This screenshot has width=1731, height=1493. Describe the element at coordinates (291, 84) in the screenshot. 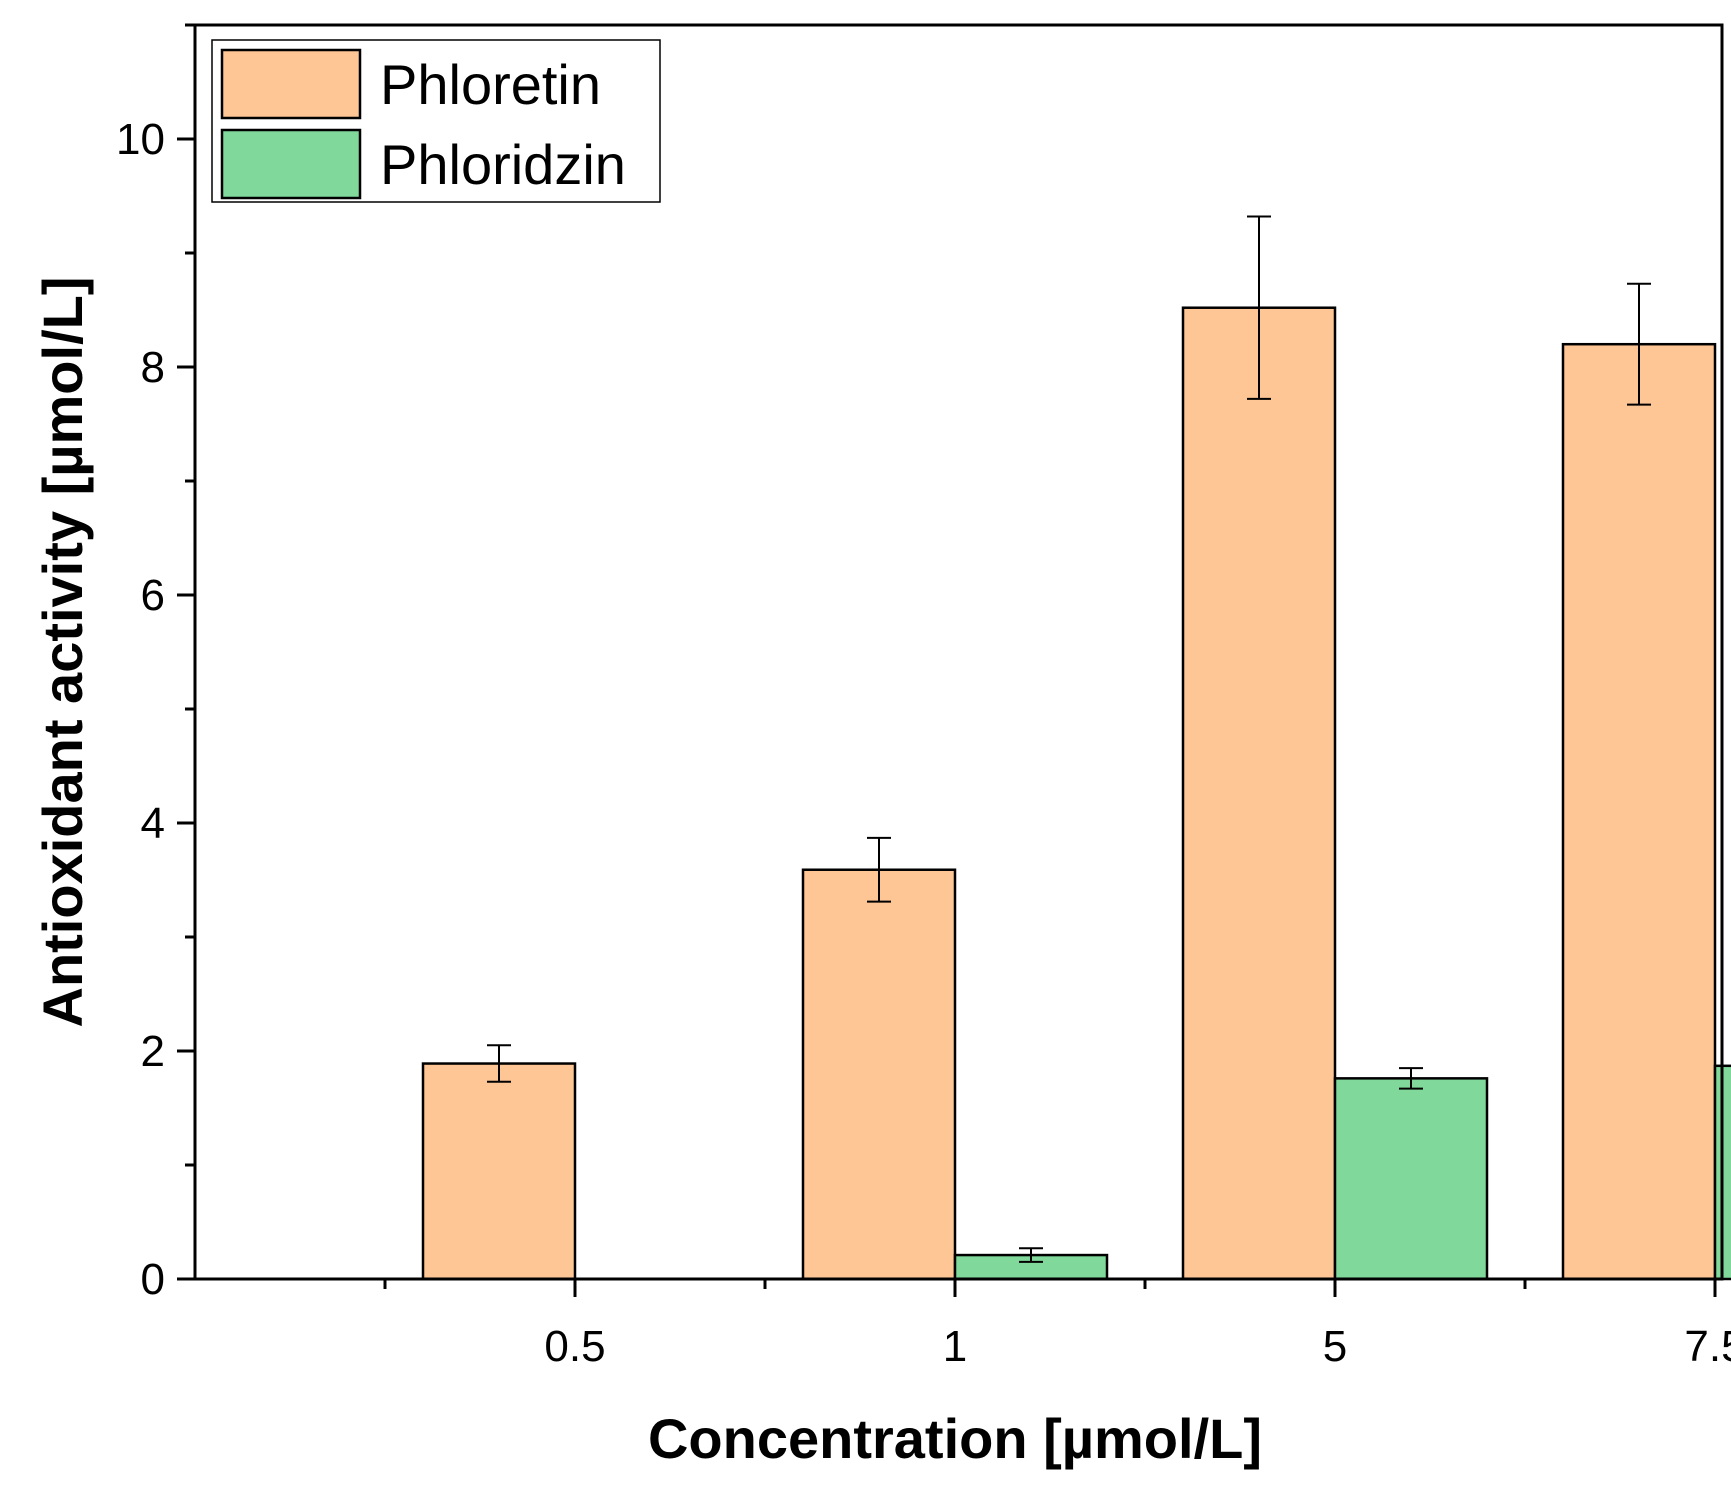

I see `legend-swatch-phloretin` at that location.